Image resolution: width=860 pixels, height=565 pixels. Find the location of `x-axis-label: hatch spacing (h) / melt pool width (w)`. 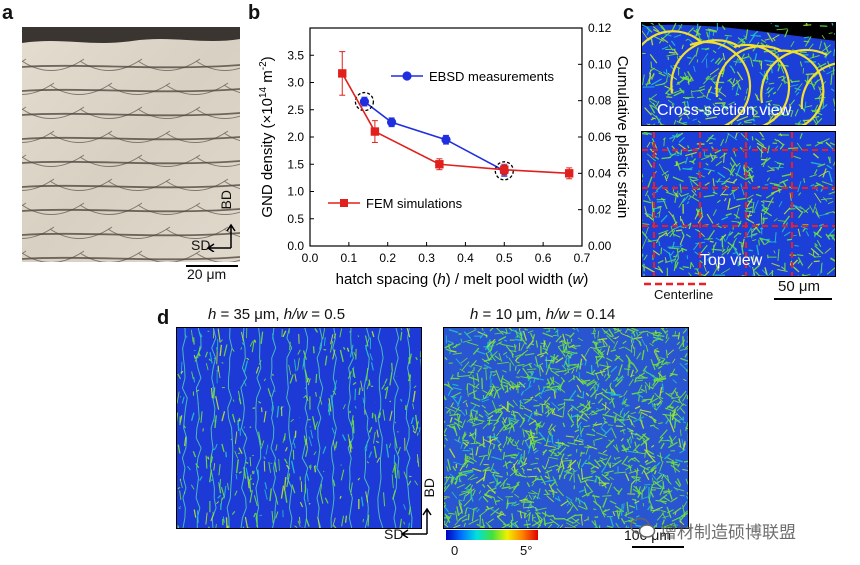

x-axis-label: hatch spacing (h) / melt pool width (w) is located at coordinates (462, 279).